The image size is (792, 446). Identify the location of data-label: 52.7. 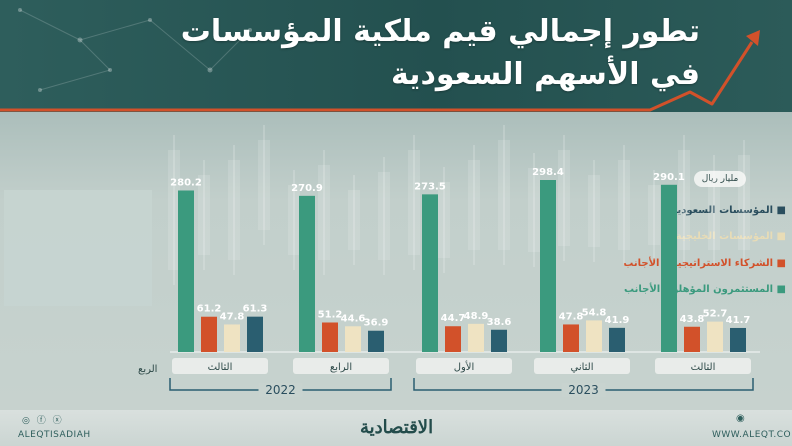
(715, 314).